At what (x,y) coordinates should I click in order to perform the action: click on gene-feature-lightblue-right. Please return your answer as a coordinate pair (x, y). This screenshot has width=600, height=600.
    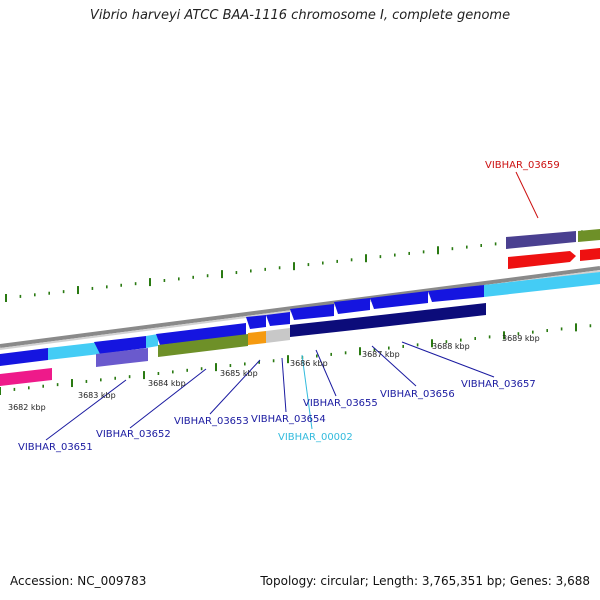
    Looking at the image, I should click on (542, 284).